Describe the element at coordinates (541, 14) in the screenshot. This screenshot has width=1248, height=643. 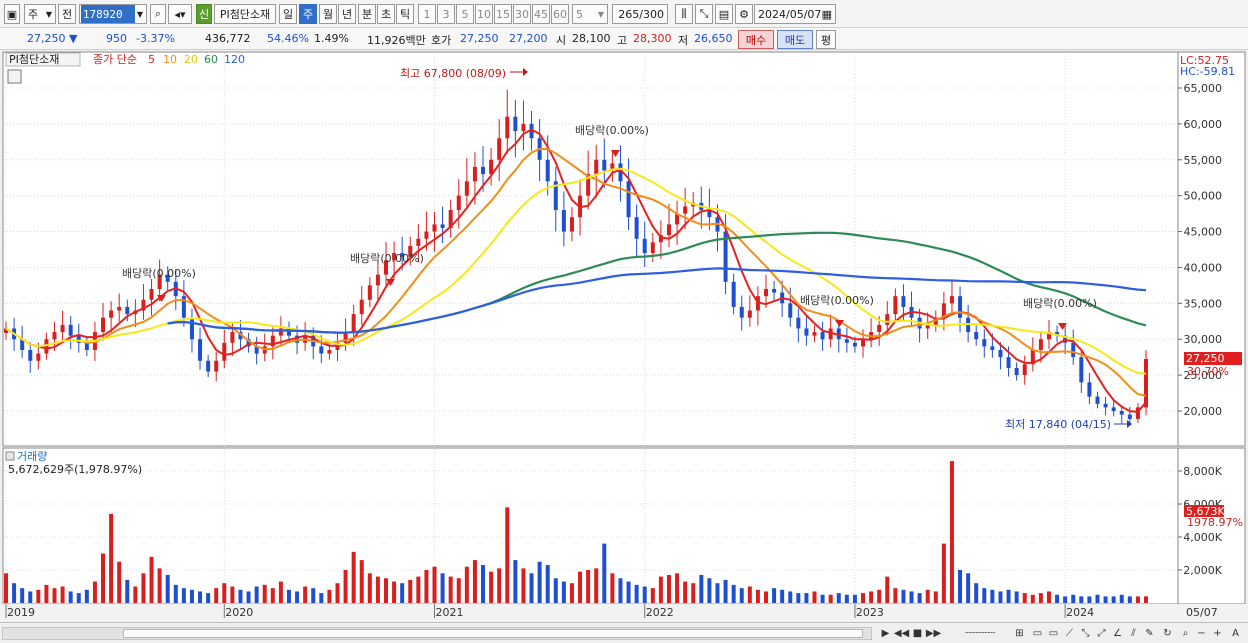
I see `interval-45: 45` at that location.